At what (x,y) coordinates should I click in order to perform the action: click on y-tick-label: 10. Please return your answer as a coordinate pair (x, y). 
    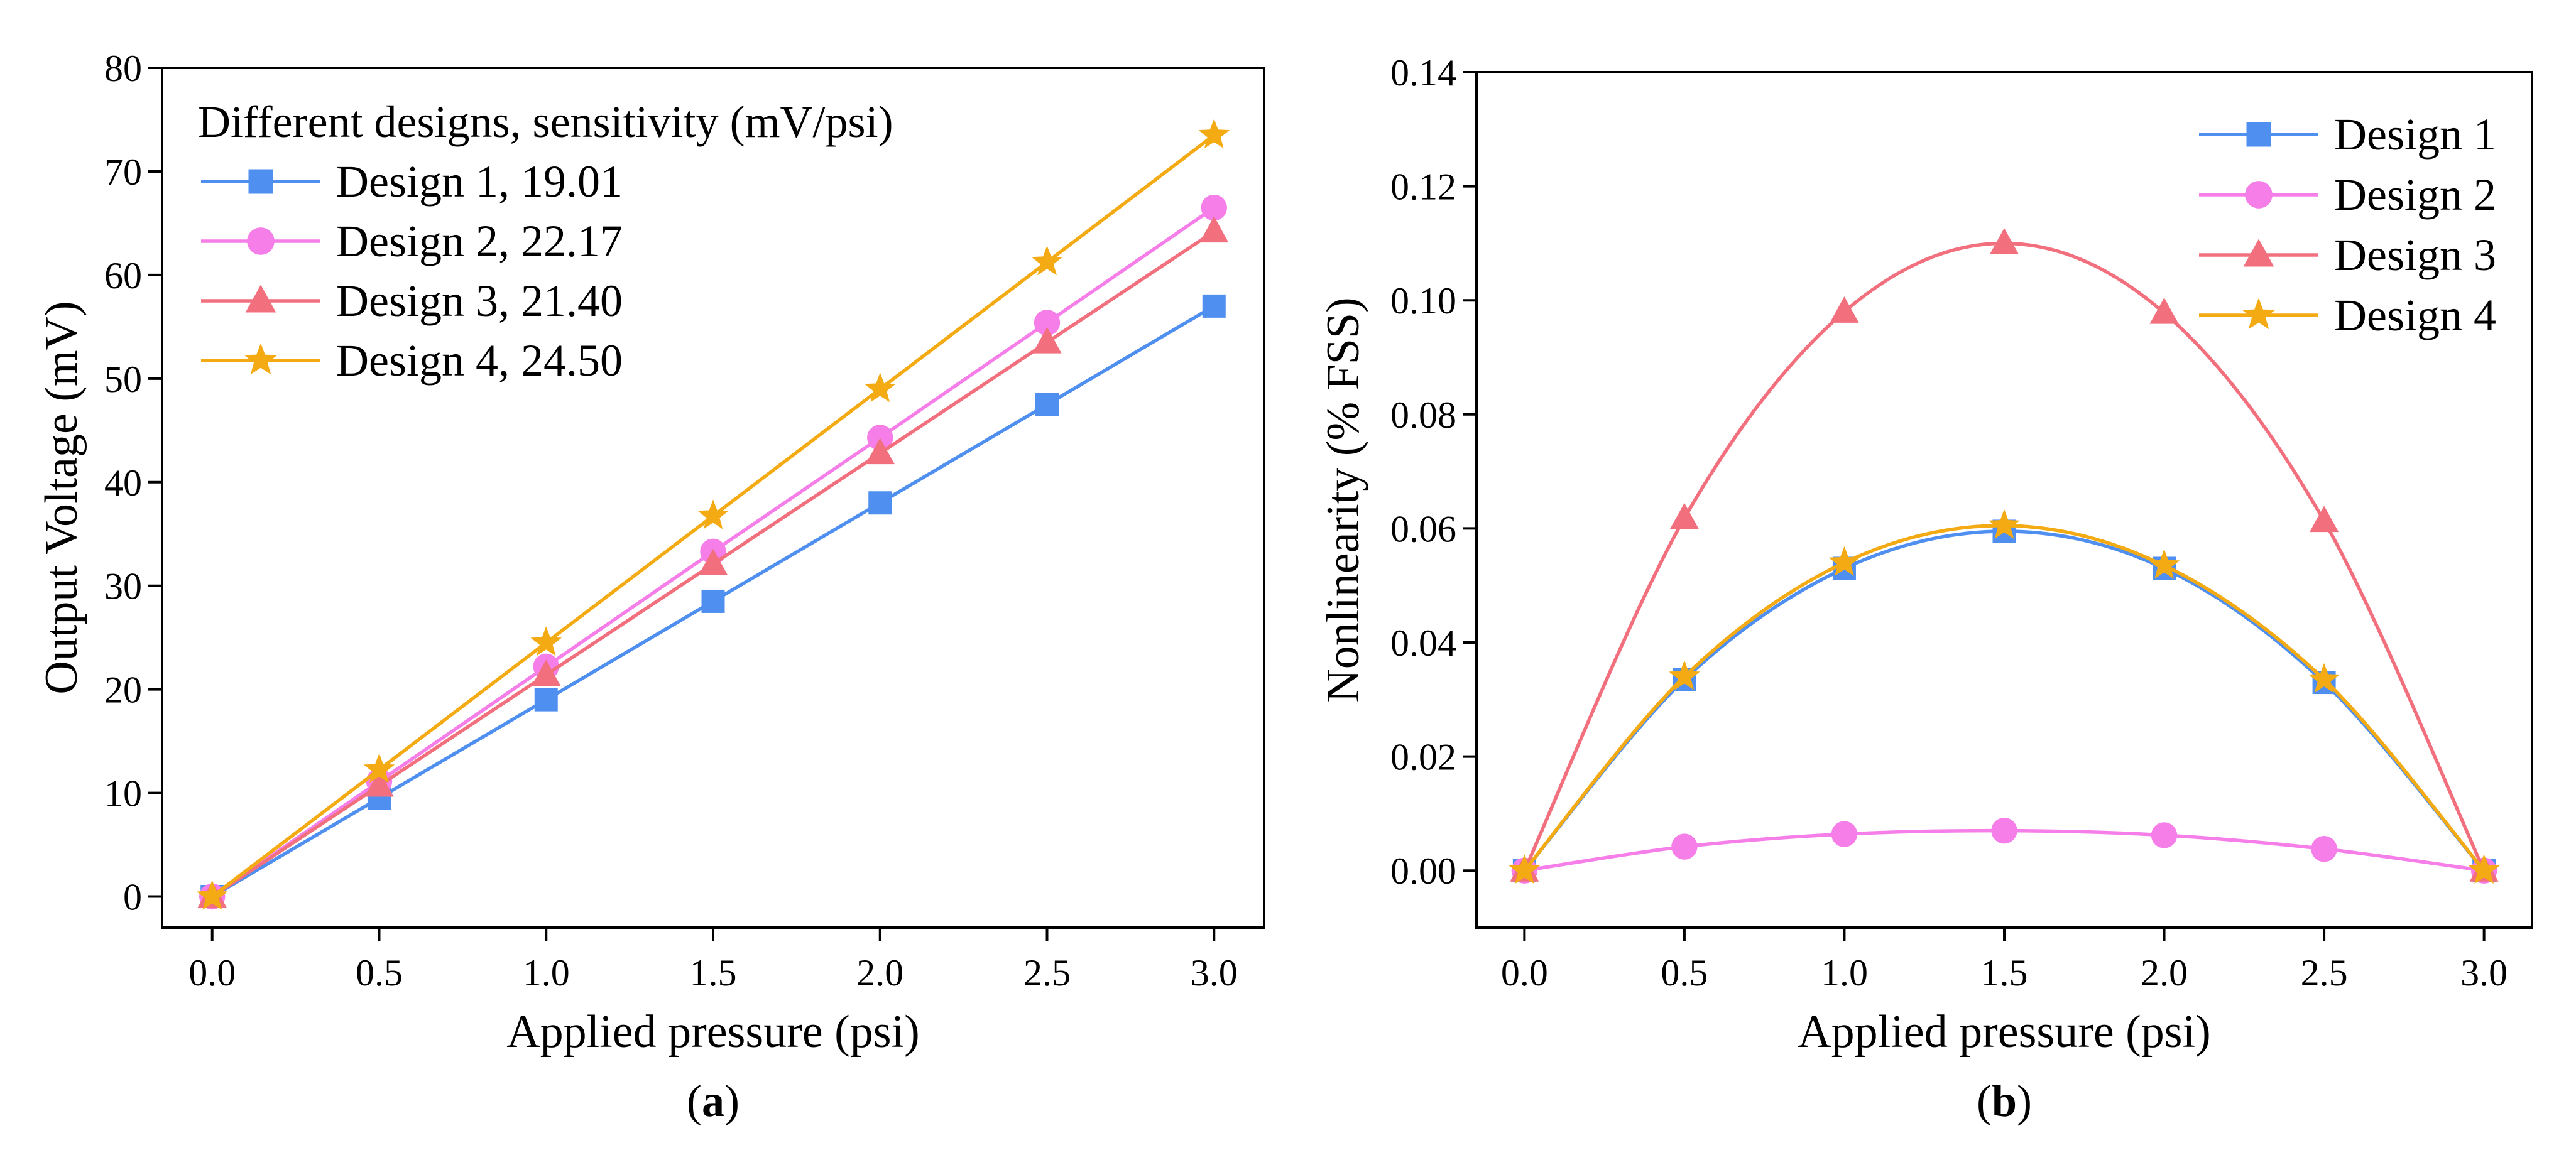
    Looking at the image, I should click on (123, 794).